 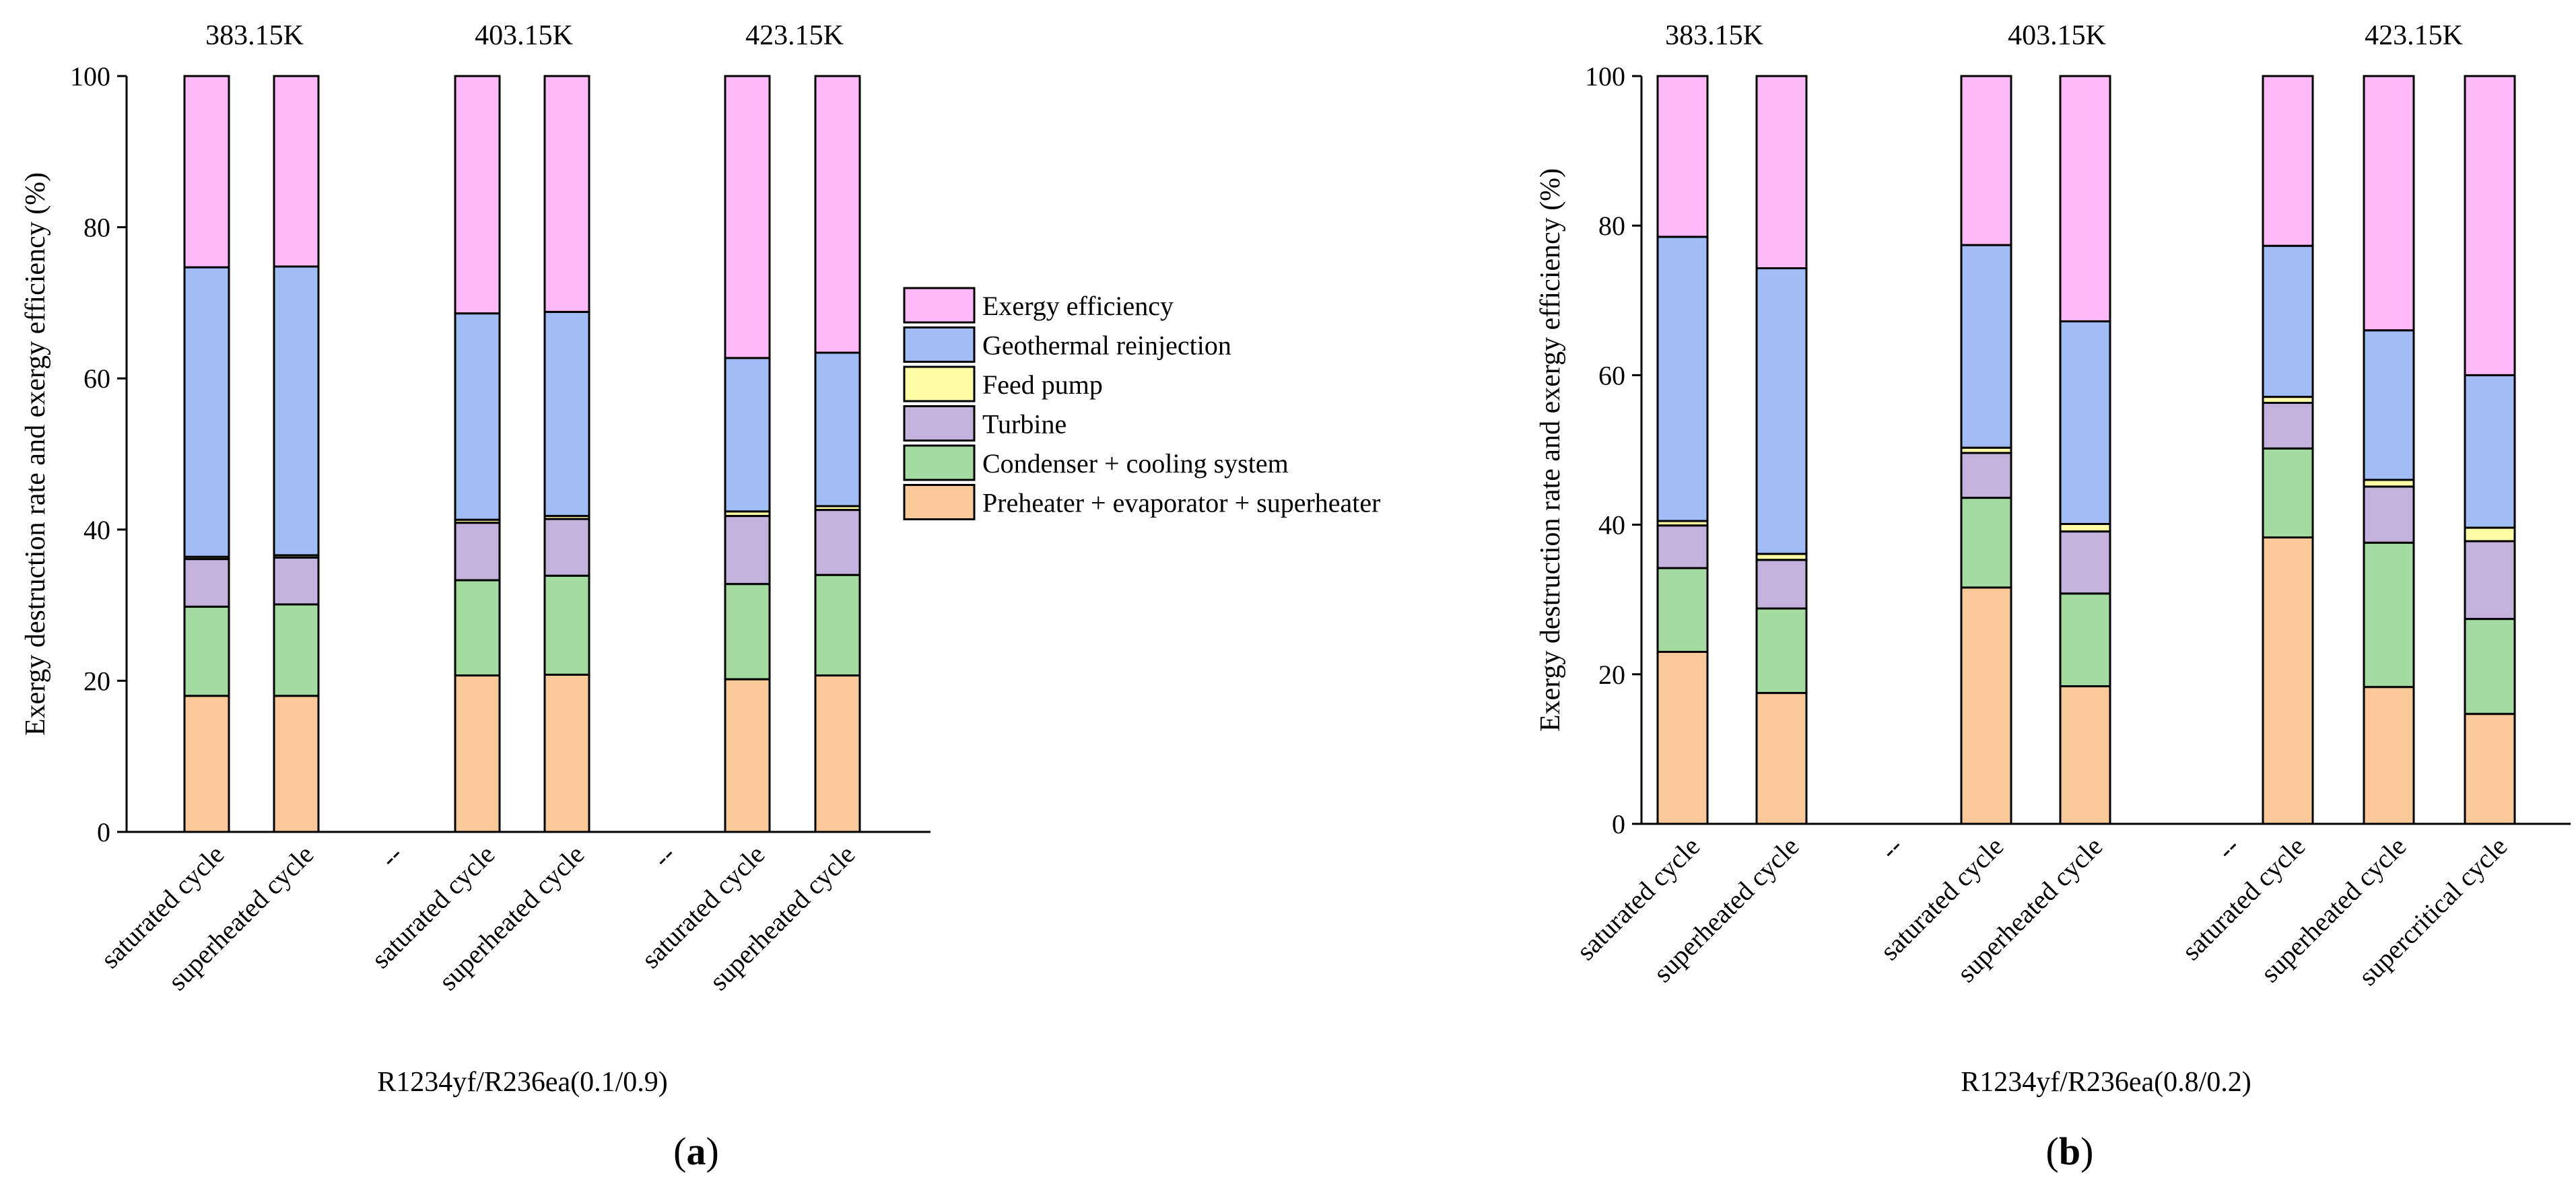 What do you see at coordinates (1106, 345) in the screenshot?
I see `legend-label: Geothermal reinjection` at bounding box center [1106, 345].